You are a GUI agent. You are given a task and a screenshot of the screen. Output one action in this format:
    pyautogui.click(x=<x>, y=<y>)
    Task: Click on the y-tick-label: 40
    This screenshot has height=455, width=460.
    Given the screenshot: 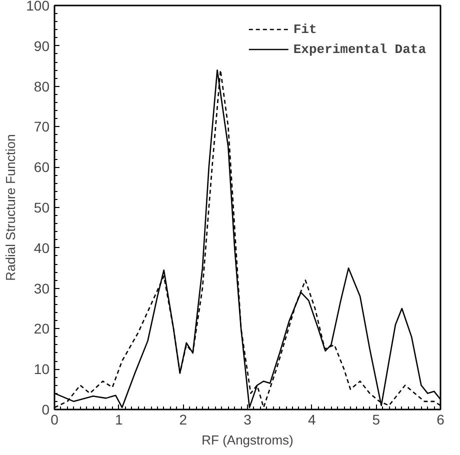 What is the action you would take?
    pyautogui.click(x=42, y=248)
    